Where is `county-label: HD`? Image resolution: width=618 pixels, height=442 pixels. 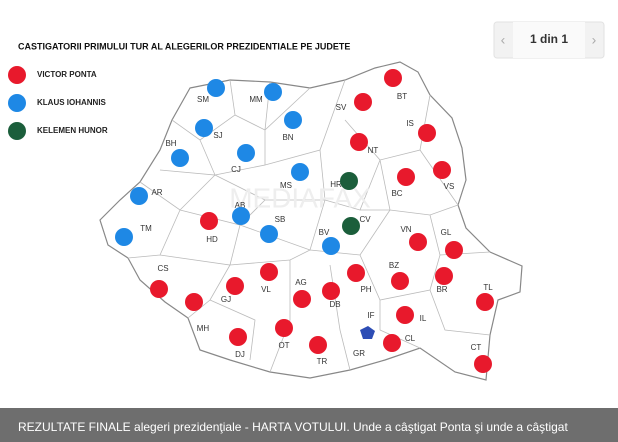
county-label: HD is located at coordinates (212, 239).